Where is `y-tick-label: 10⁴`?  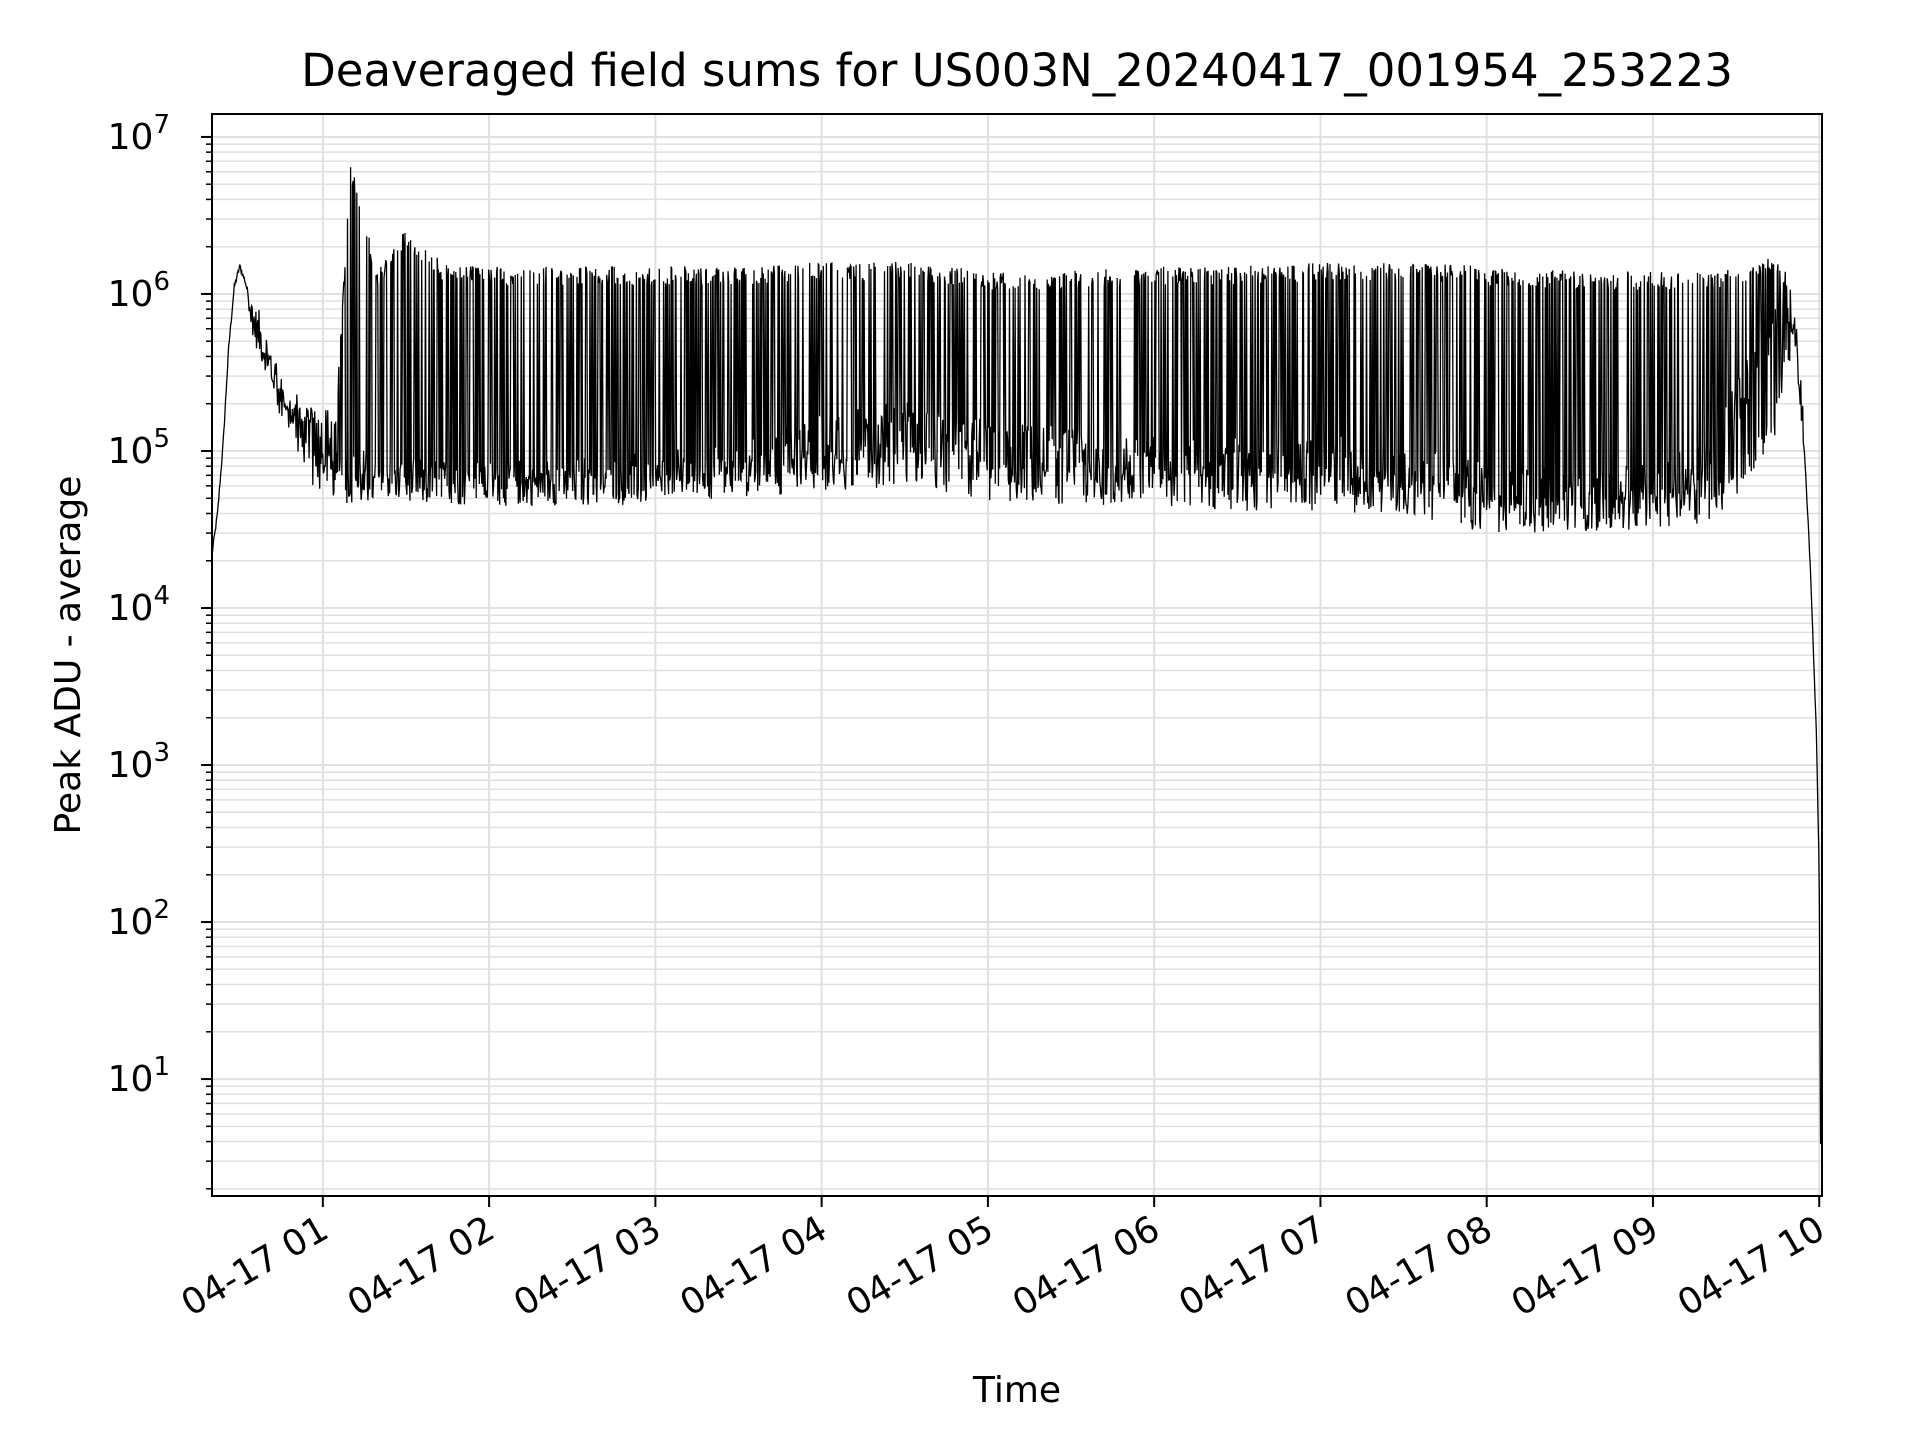
y-tick-label: 10⁴ is located at coordinates (139, 605).